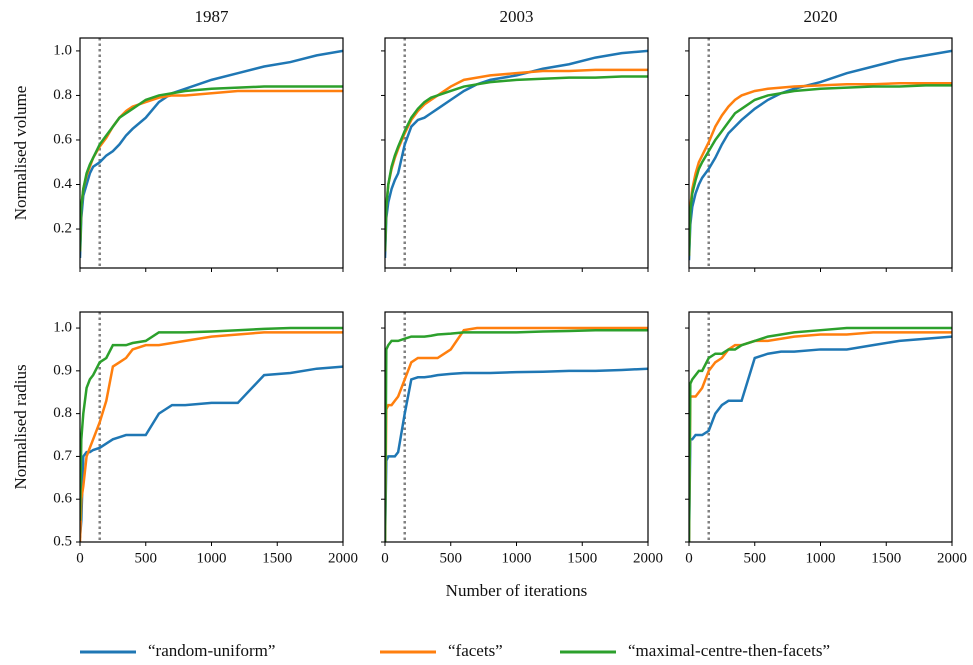  What do you see at coordinates (62, 184) in the screenshot?
I see `y-tick-label: 0.4` at bounding box center [62, 184].